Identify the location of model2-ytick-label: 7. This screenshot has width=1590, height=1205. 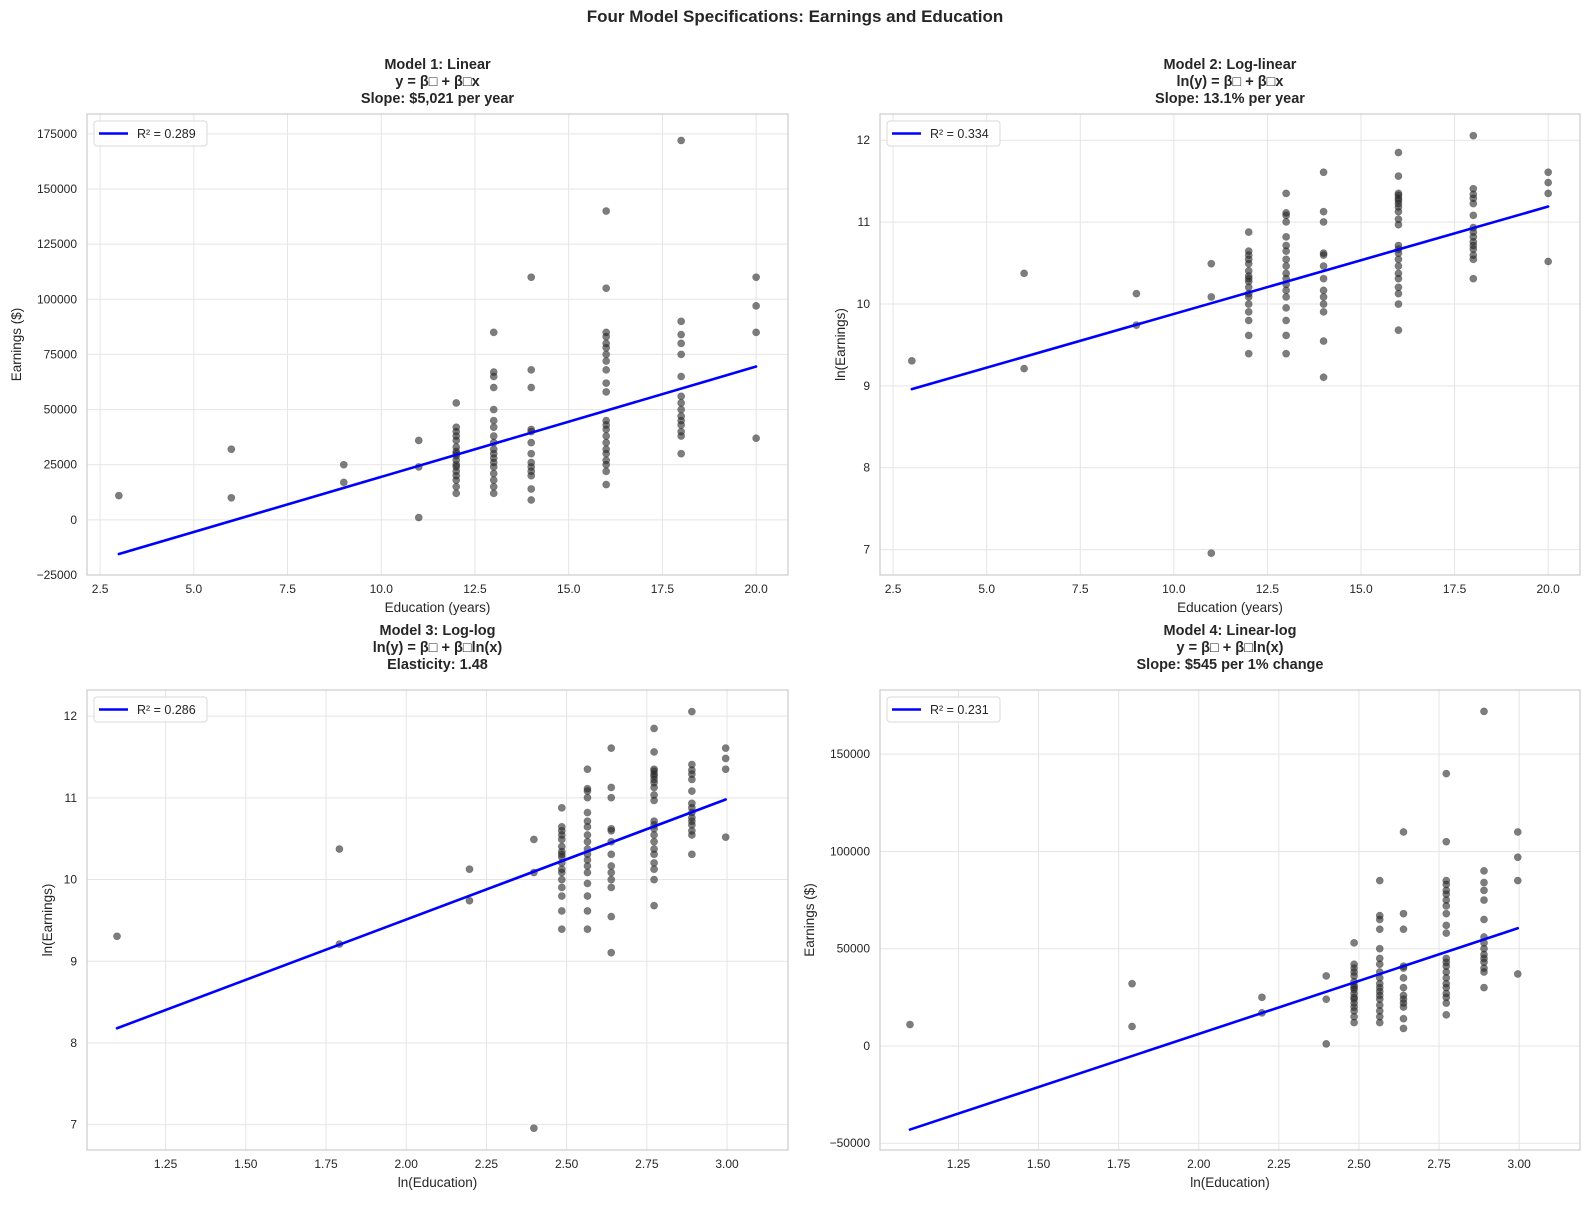
(866, 550).